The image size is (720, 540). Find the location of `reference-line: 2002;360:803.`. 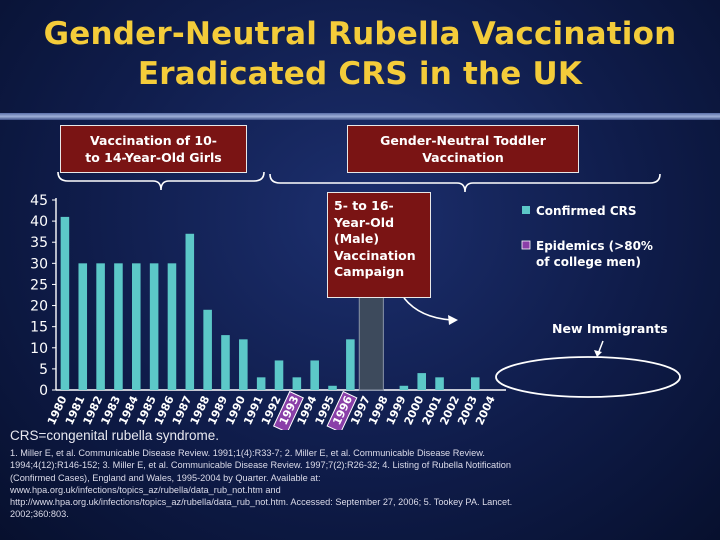

reference-line: 2002;360:803. is located at coordinates (39, 514).